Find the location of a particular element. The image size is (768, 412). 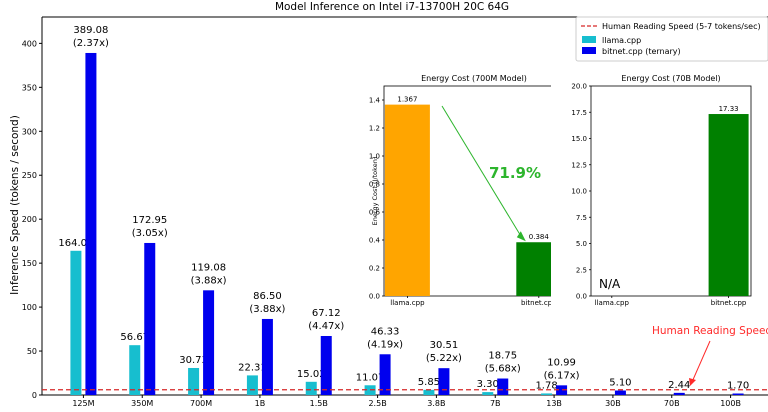

legend-label-bitnet: bitnet.cpp (ternary) is located at coordinates (641, 51).